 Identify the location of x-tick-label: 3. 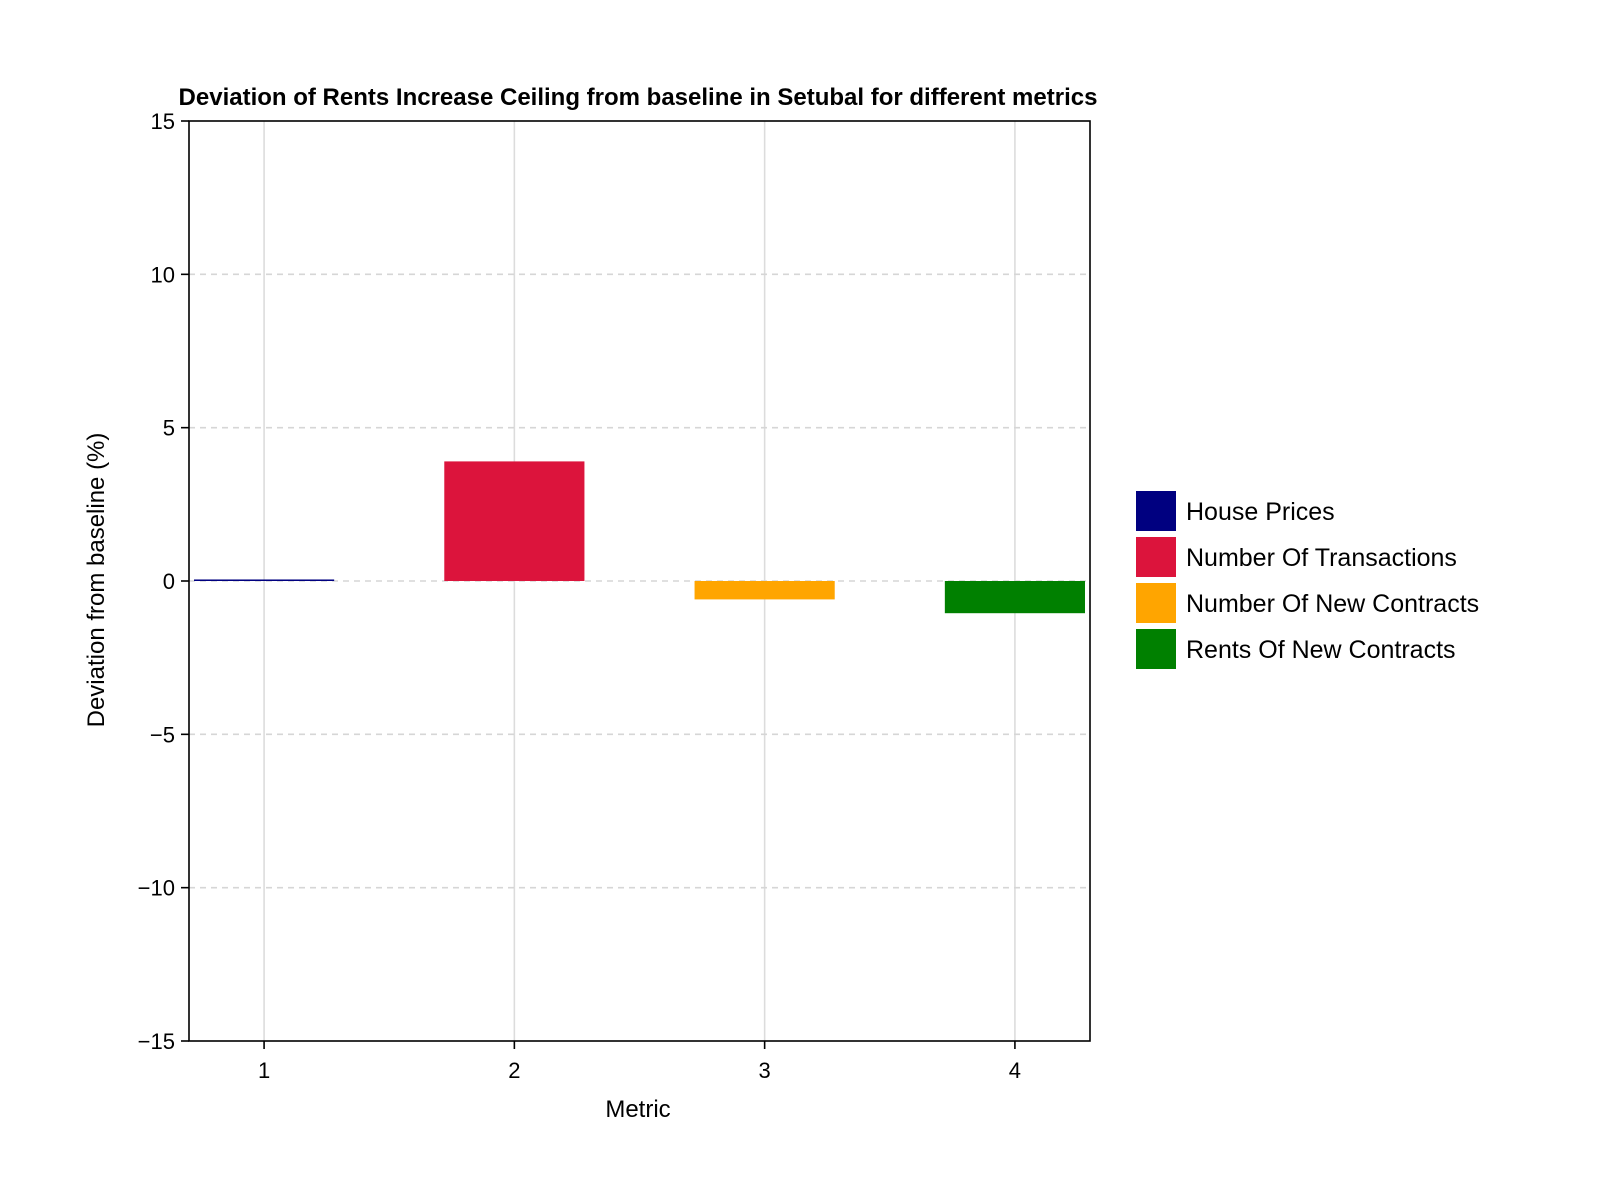
(765, 1070).